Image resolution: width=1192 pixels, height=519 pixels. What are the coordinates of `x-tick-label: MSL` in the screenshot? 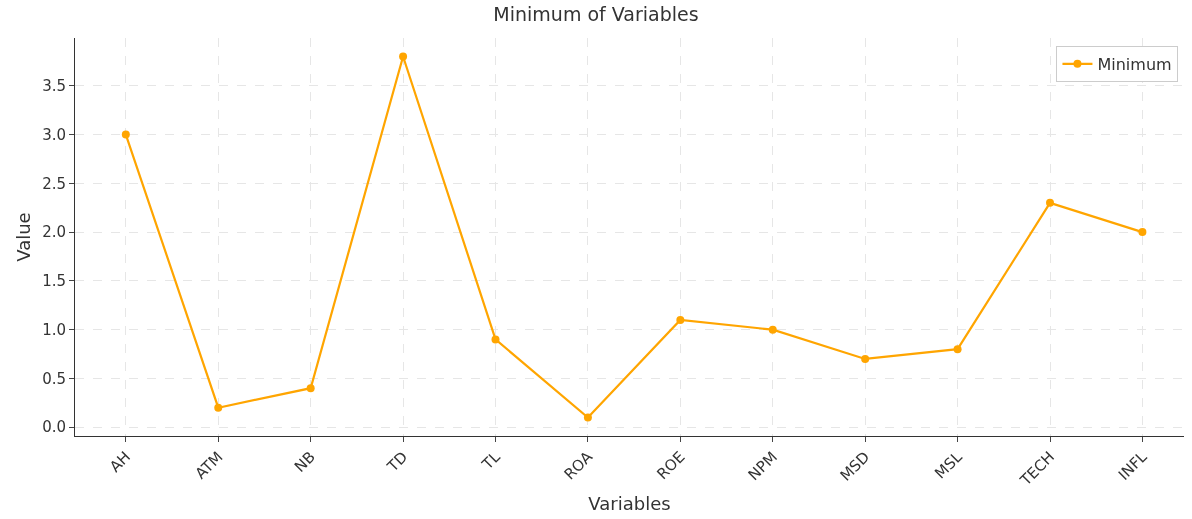 It's located at (949, 465).